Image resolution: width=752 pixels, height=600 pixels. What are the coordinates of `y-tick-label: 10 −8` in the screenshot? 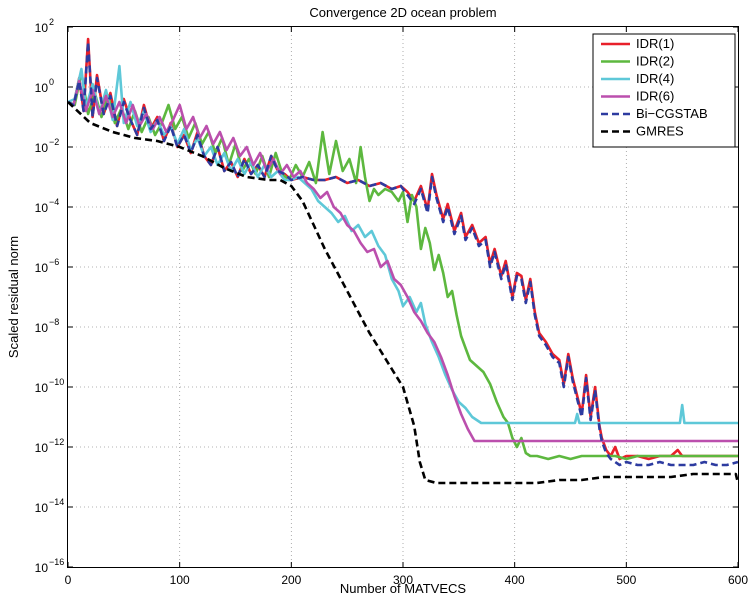 It's located at (47, 326).